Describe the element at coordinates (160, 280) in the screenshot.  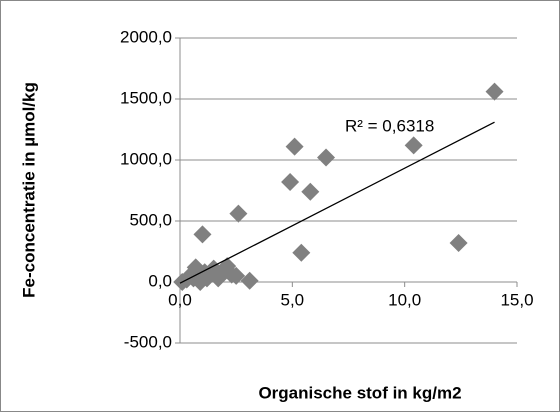
I see `y-tick-label: 0,0` at that location.